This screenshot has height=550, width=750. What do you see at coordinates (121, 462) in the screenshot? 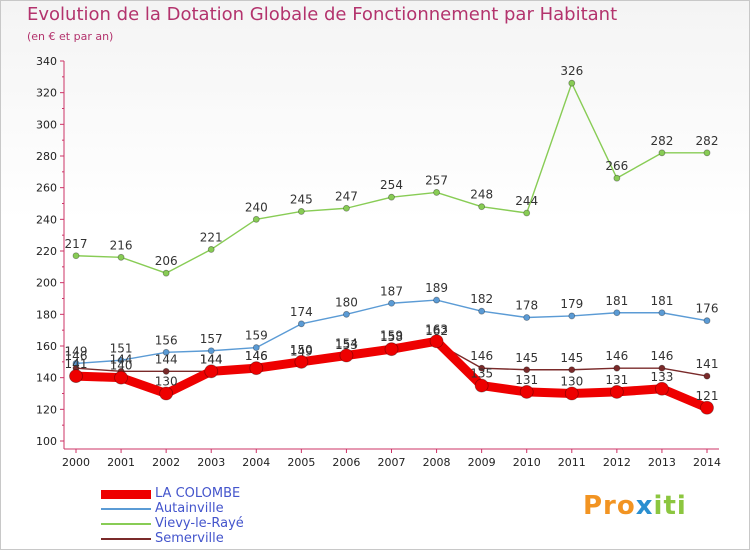
I see `x-tick-label: 2001` at bounding box center [121, 462].